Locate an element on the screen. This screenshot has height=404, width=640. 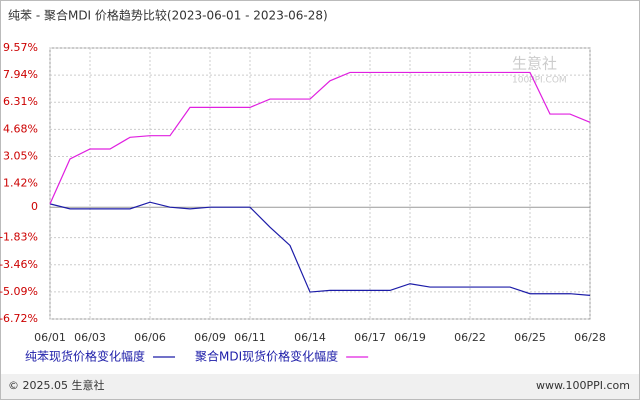
x-tick-label: 06/06 is located at coordinates (150, 337).